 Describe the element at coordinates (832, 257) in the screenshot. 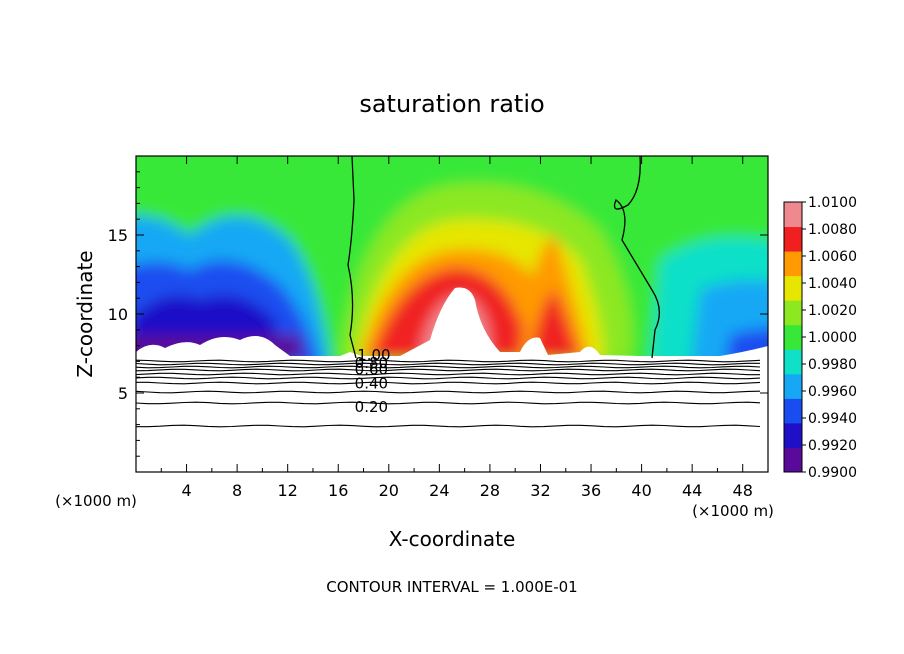

I see `colorbar-label: 1.0060` at that location.